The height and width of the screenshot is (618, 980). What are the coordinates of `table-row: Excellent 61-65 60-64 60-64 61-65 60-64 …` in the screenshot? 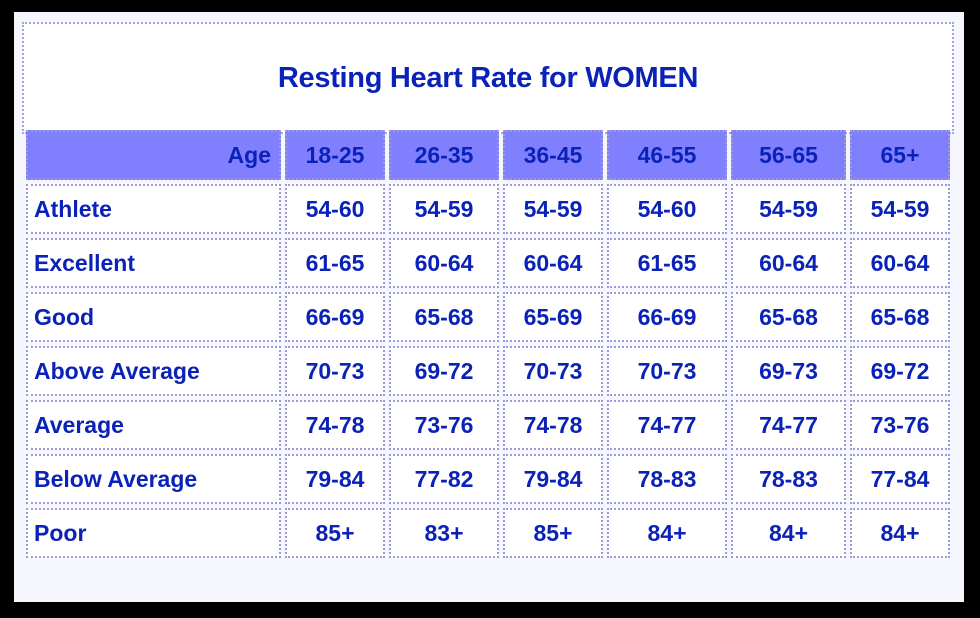 It's located at (488, 263).